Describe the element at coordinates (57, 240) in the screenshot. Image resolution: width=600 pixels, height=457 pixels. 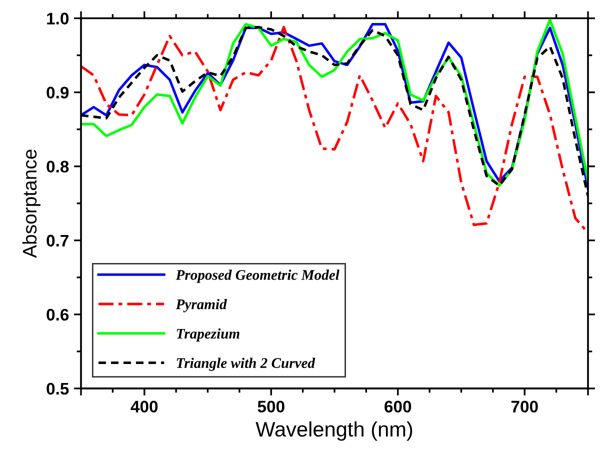
I see `y-tick-label: 0.7` at that location.